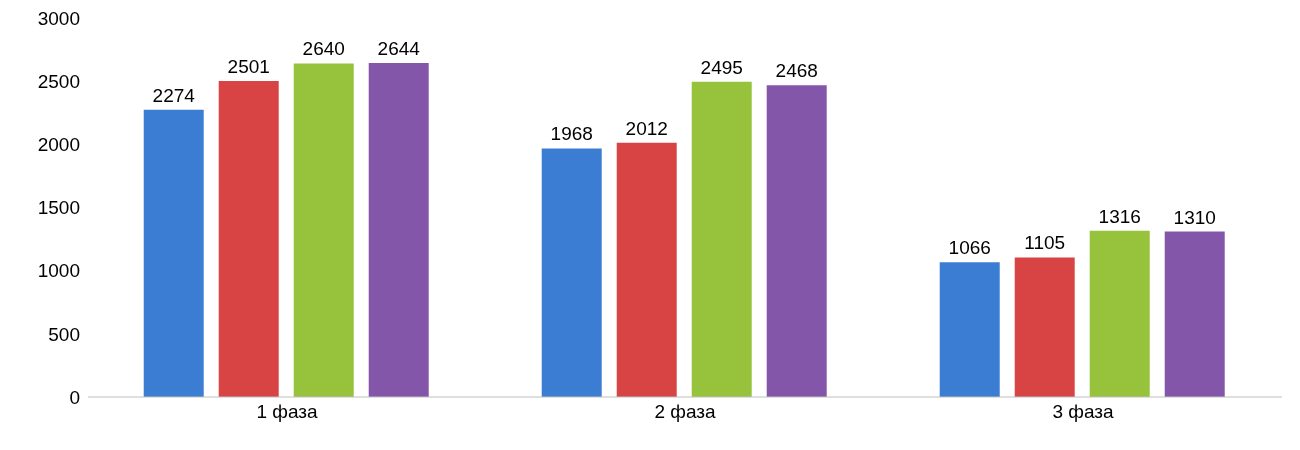 The image size is (1300, 450). Describe the element at coordinates (58, 145) in the screenshot. I see `y-tick-label: 2000` at that location.